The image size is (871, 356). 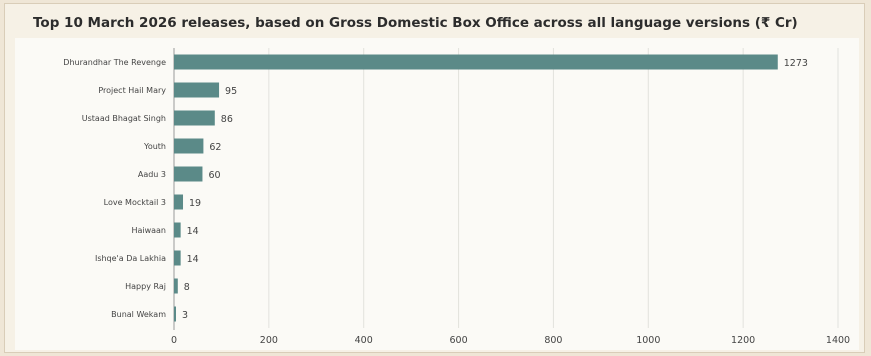 What do you see at coordinates (796, 63) in the screenshot?
I see `value-label: 1273` at bounding box center [796, 63].